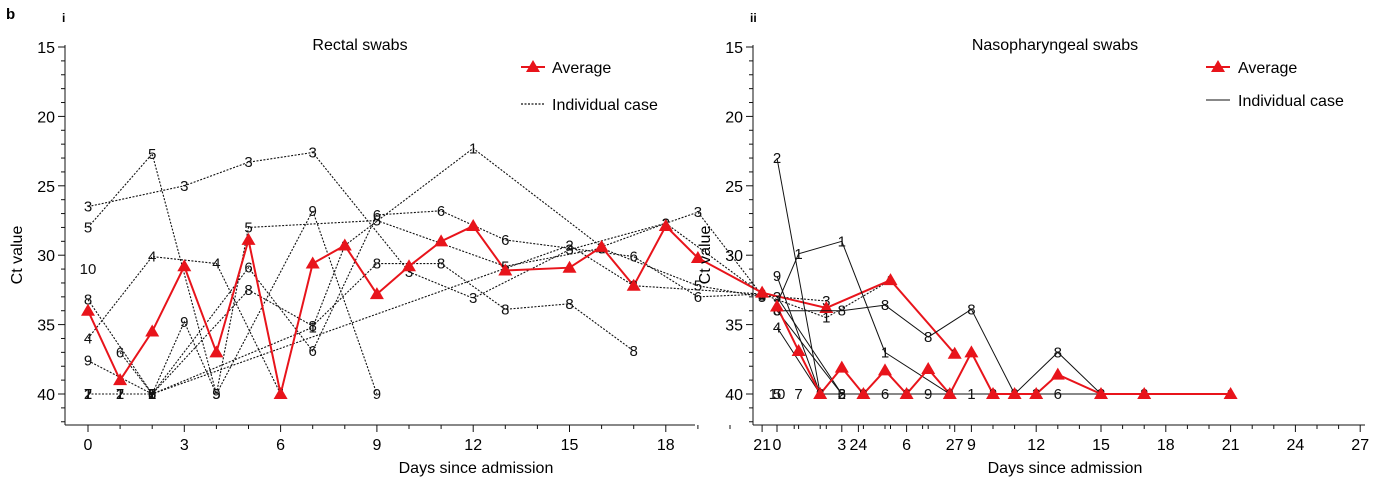  Describe the element at coordinates (46, 48) in the screenshot. I see `y-tick-label: 15` at that location.